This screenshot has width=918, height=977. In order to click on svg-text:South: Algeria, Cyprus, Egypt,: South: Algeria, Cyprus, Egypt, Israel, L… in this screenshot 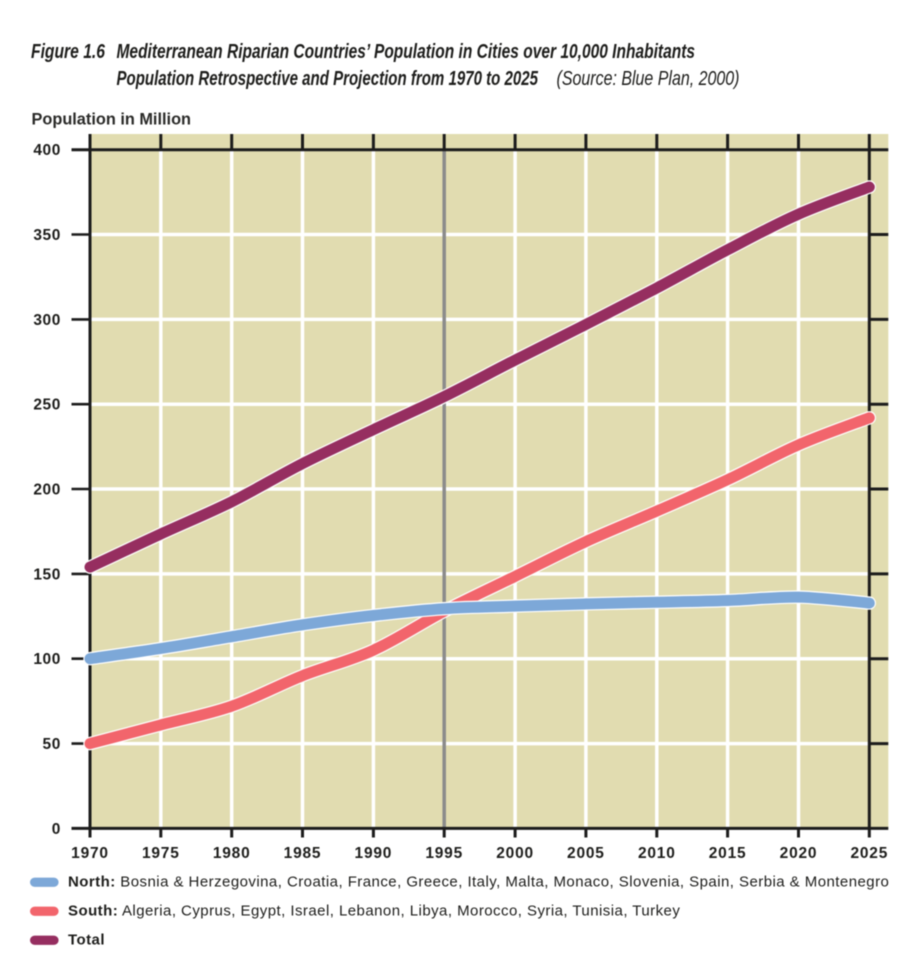, I will do `click(374, 911)`.